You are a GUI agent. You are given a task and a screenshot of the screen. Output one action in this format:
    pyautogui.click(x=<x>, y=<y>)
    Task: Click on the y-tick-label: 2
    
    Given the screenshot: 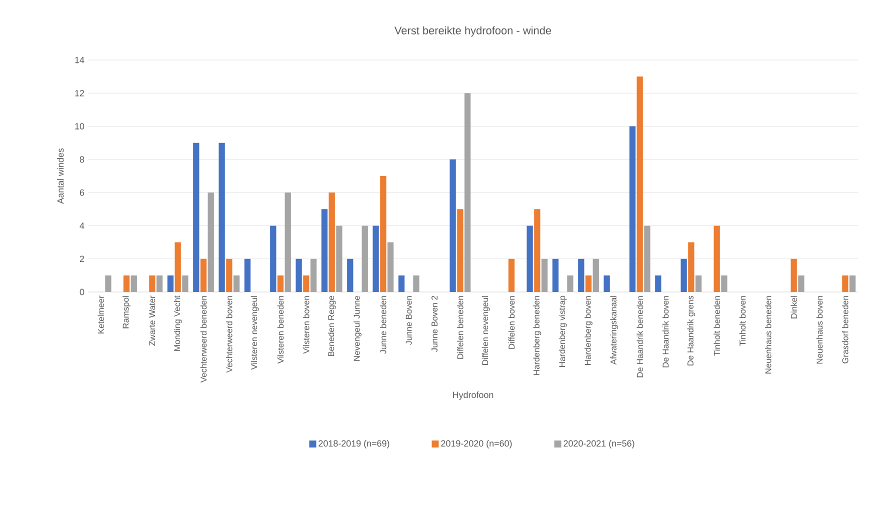 What is the action you would take?
    pyautogui.click(x=82, y=259)
    